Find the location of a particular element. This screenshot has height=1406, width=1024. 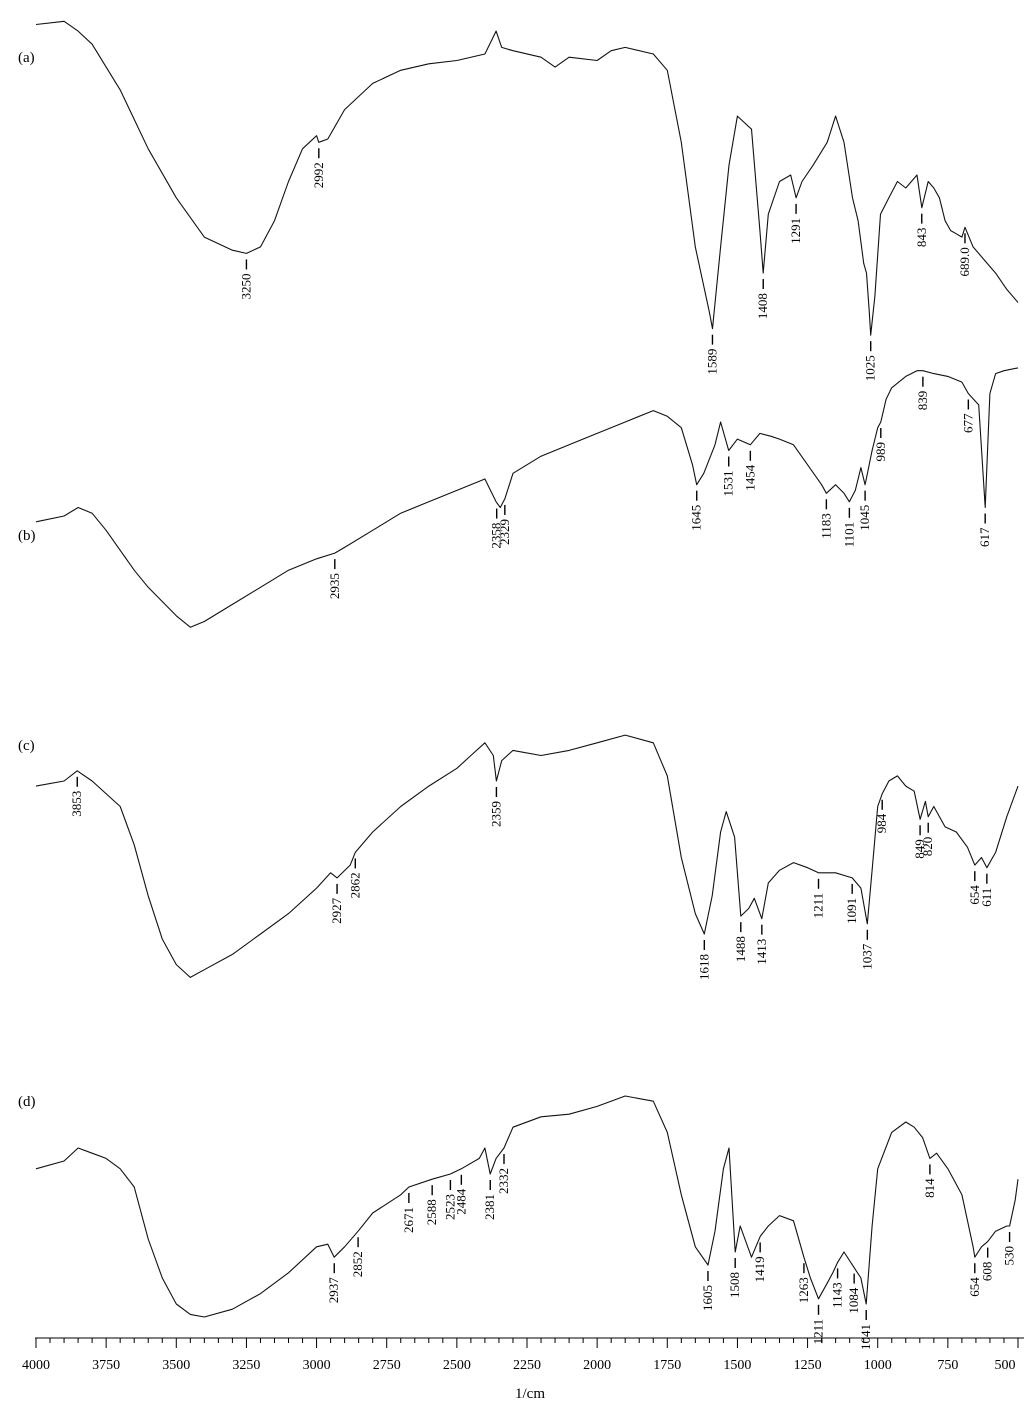

x-tick-label: 500 is located at coordinates (1005, 1365).